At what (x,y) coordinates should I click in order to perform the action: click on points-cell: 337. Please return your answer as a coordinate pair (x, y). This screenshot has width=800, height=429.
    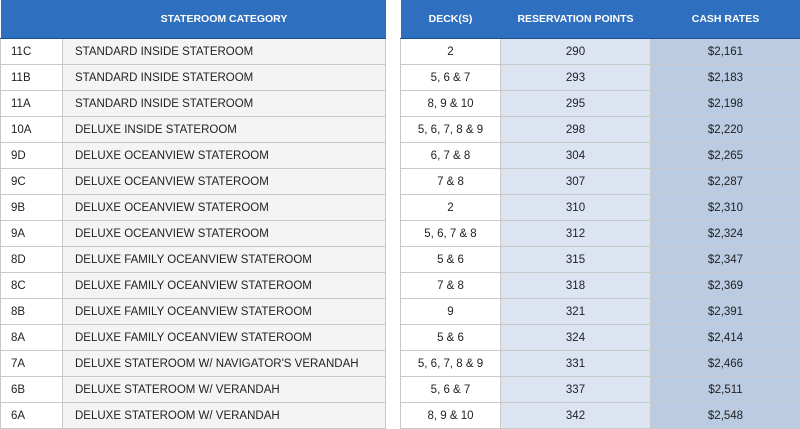
    Looking at the image, I should click on (575, 389).